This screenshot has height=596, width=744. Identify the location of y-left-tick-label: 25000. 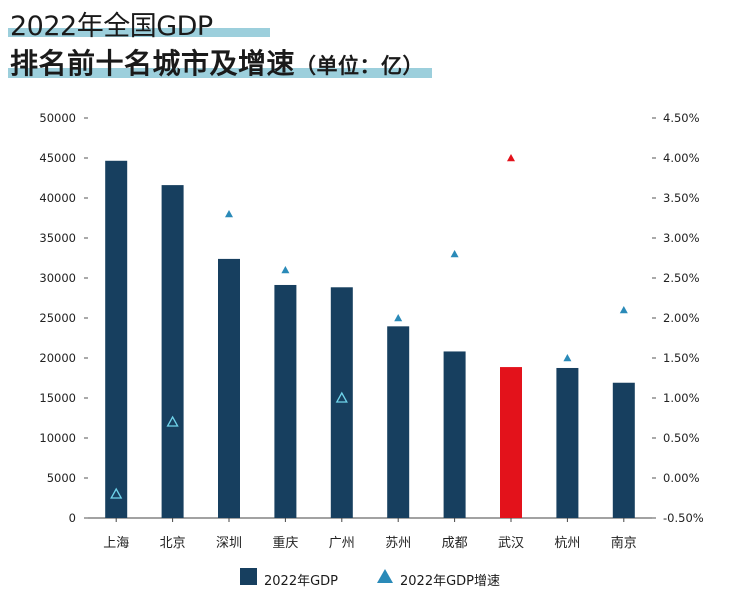
(57, 318).